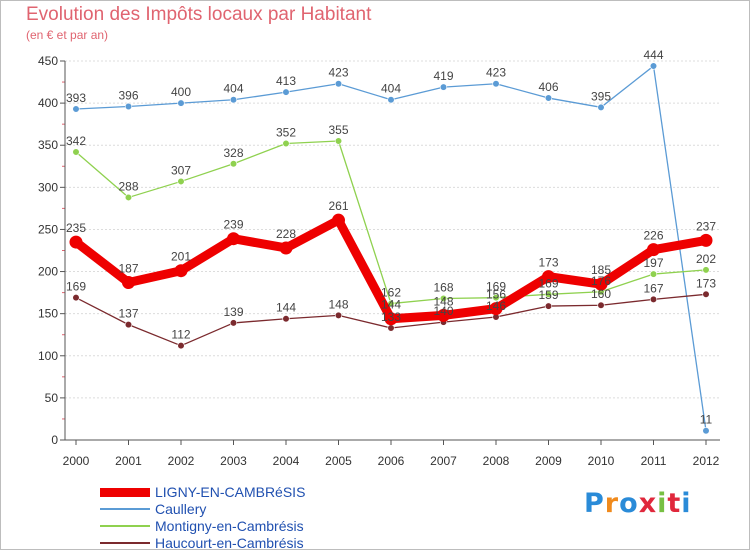  What do you see at coordinates (338, 461) in the screenshot?
I see `x-tick-label: 2005` at bounding box center [338, 461].